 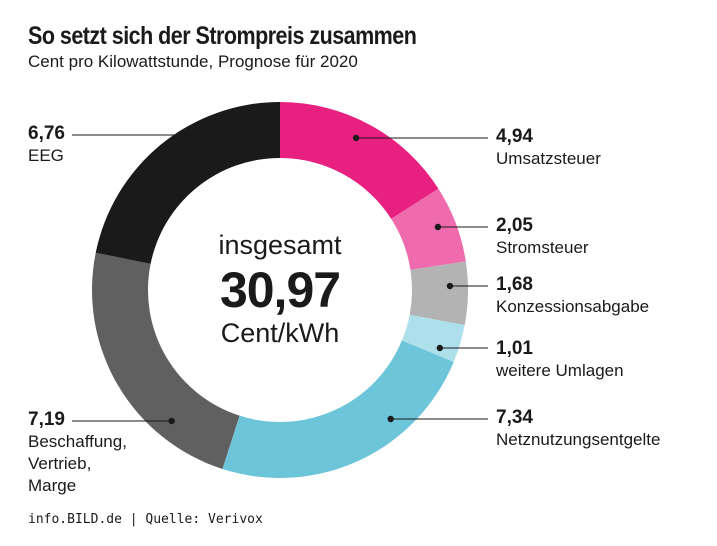 I want to click on leader-dot-weitere-umlagen, so click(x=439, y=348).